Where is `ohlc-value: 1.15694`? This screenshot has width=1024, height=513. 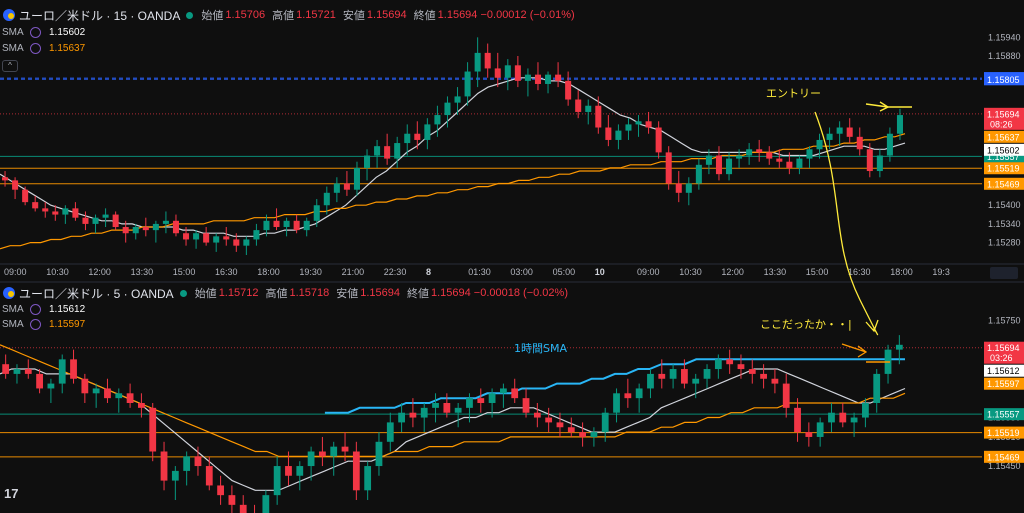
ohlc-value: 1.15694 is located at coordinates (380, 293).